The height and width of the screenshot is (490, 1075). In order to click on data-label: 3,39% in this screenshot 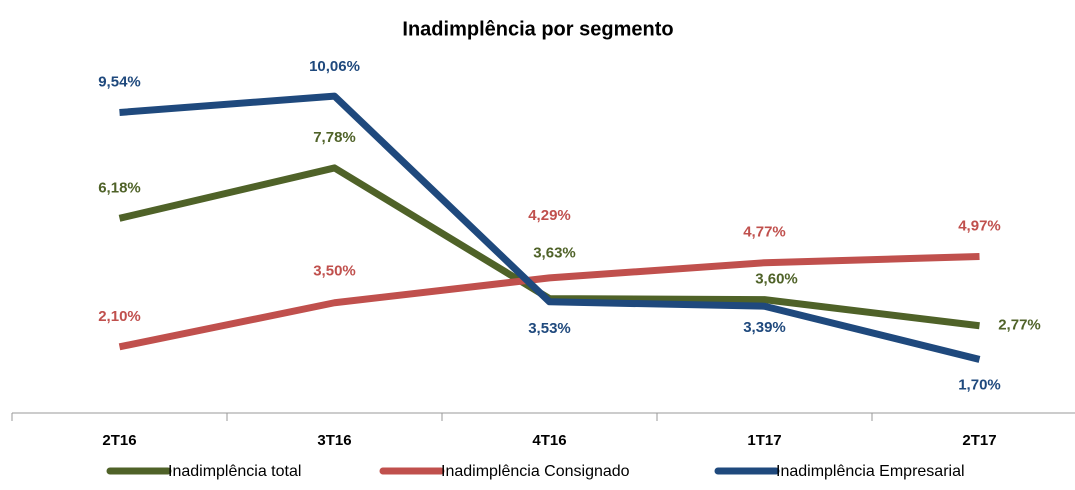, I will do `click(764, 327)`.